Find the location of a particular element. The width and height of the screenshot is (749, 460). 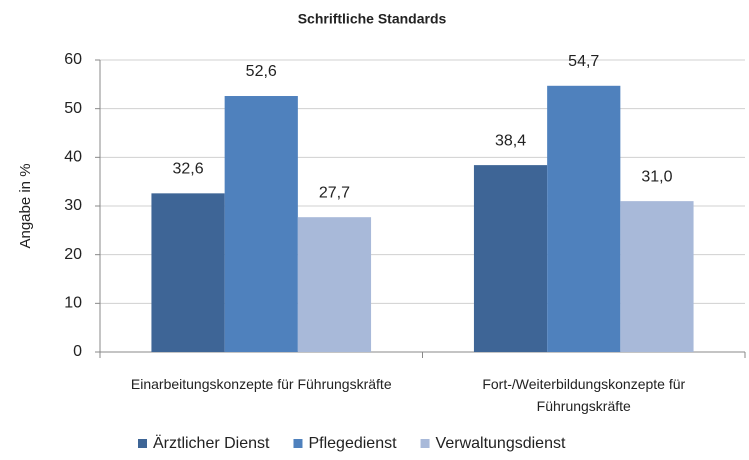

legend-label: Pflegedienst is located at coordinates (352, 443).